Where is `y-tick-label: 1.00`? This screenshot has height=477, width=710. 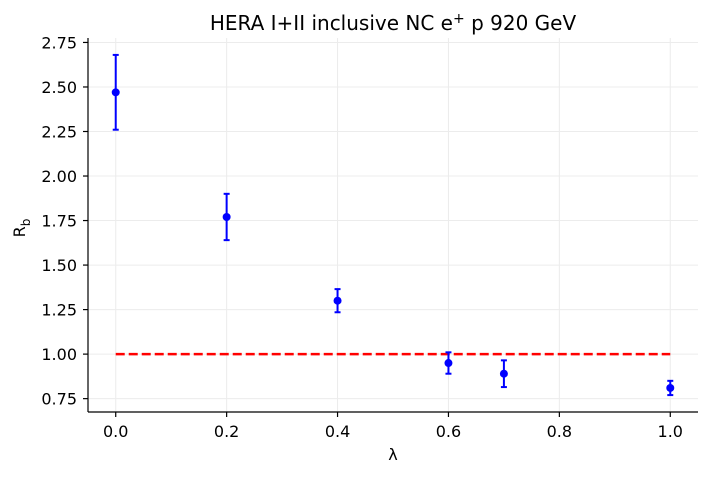
y-tick-label: 1.00 is located at coordinates (59, 354).